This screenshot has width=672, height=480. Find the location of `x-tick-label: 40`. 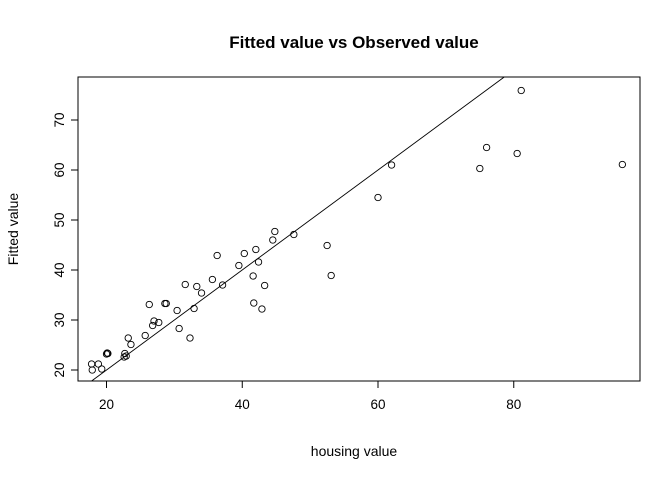

x-tick-label: 40 is located at coordinates (242, 404).